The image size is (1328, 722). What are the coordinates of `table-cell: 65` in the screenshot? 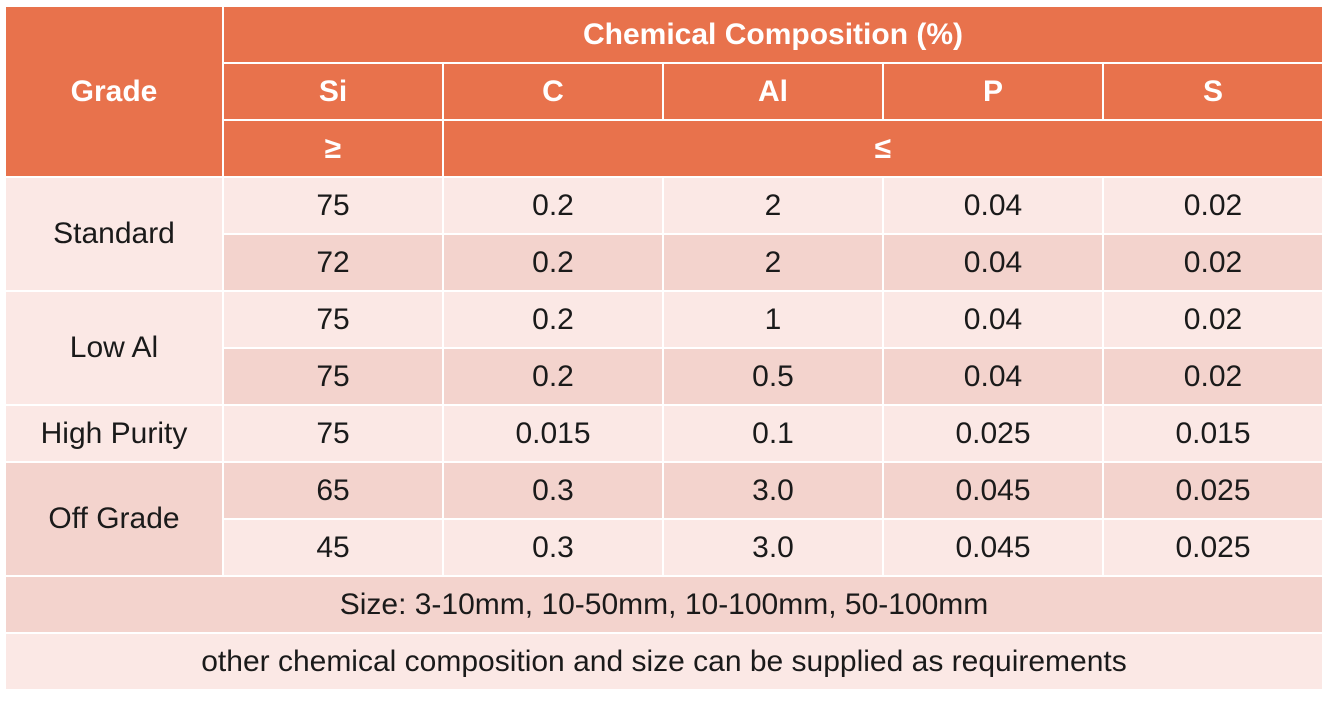 It's located at (333, 490).